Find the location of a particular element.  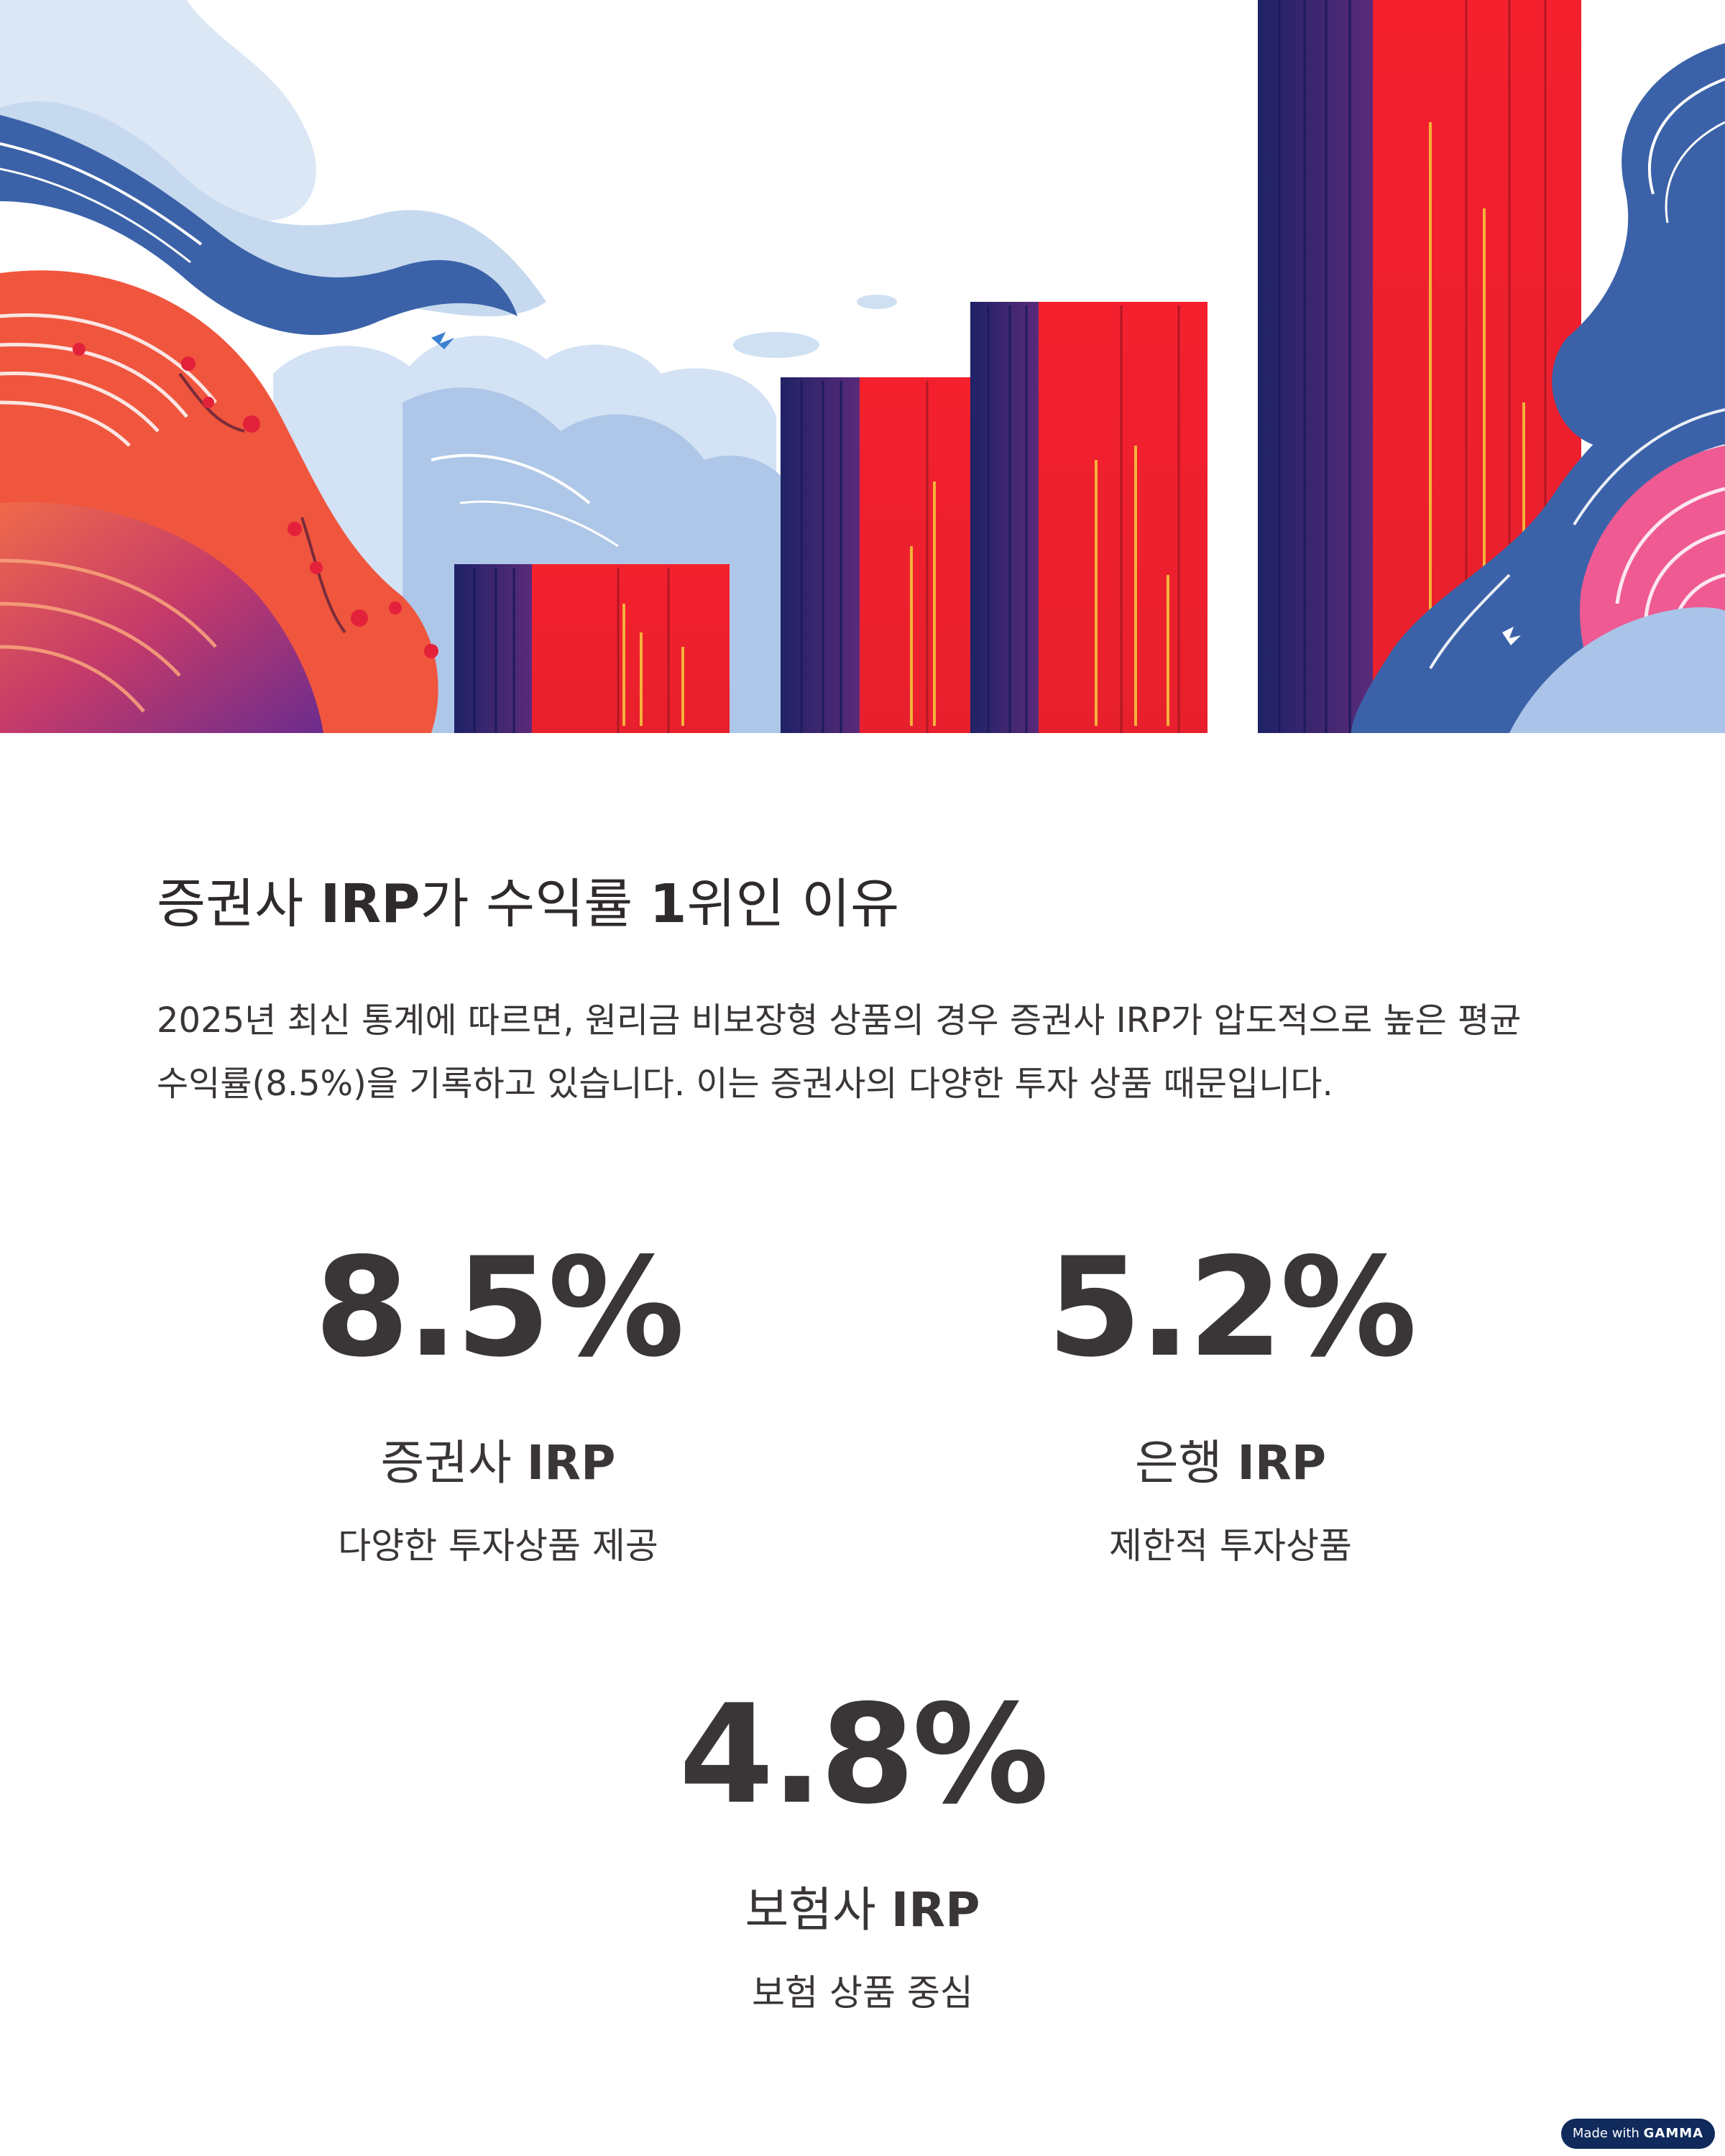

page-title: 증권사 IRP가 수익률 1위인 이유 is located at coordinates (868, 904).